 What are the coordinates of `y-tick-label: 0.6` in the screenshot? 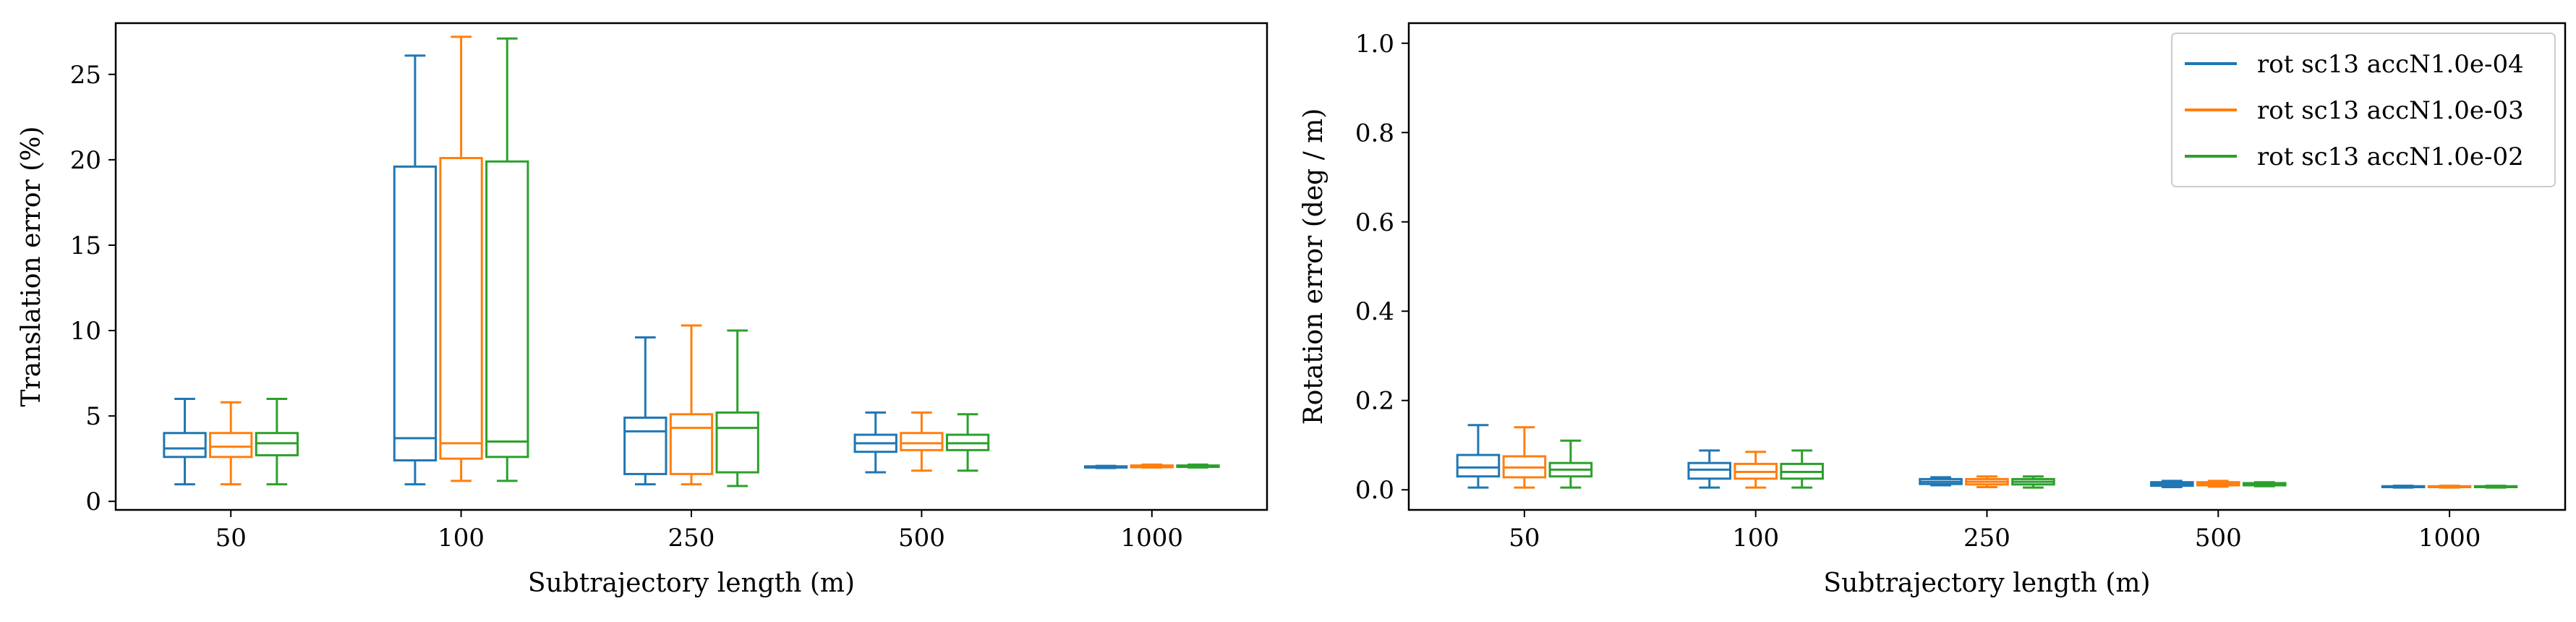 It's located at (1374, 222).